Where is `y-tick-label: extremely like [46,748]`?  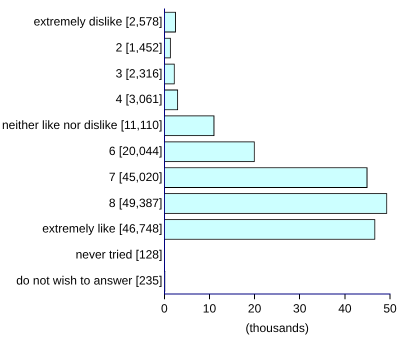 y-tick-label: extremely like [46,748] is located at coordinates (102, 229).